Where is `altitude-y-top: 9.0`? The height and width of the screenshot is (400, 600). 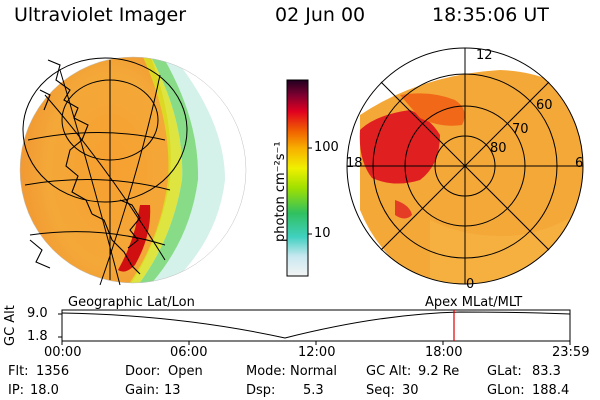 altitude-y-top: 9.0 is located at coordinates (37, 313).